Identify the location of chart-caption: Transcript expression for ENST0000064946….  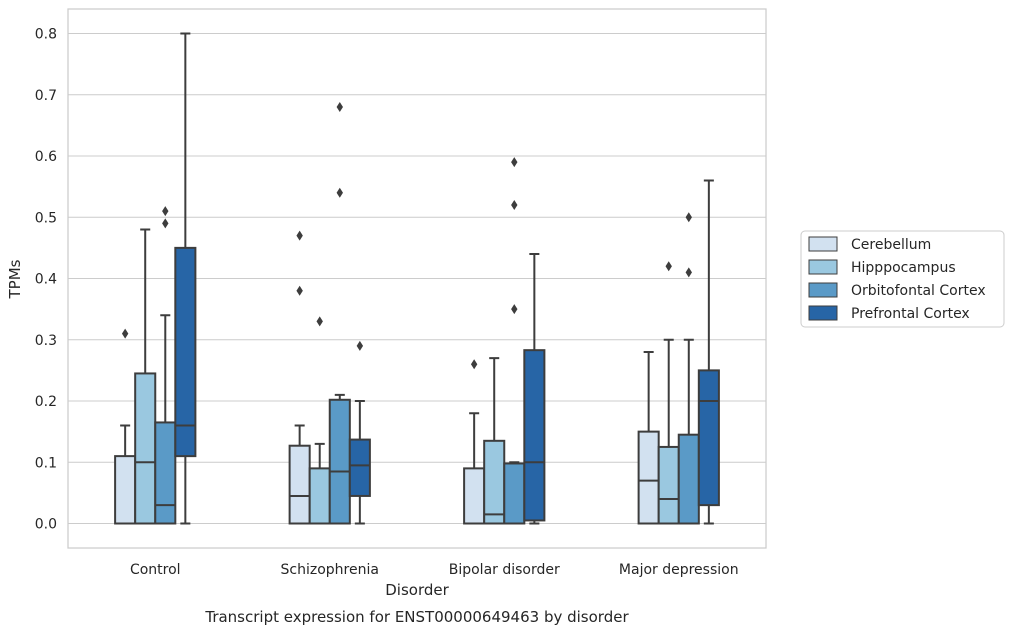
(416, 617).